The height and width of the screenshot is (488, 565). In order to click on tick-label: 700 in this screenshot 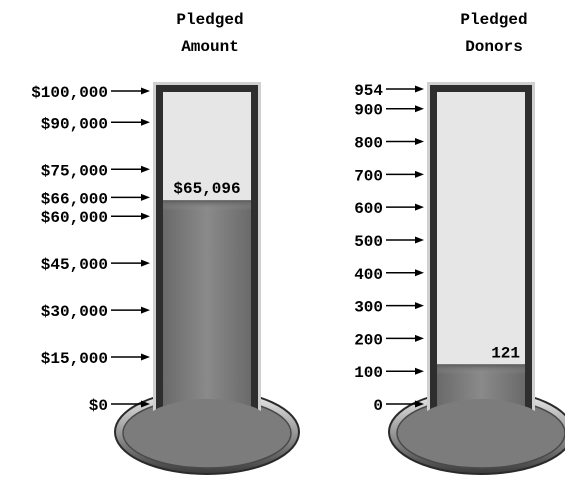, I will do `click(368, 176)`.